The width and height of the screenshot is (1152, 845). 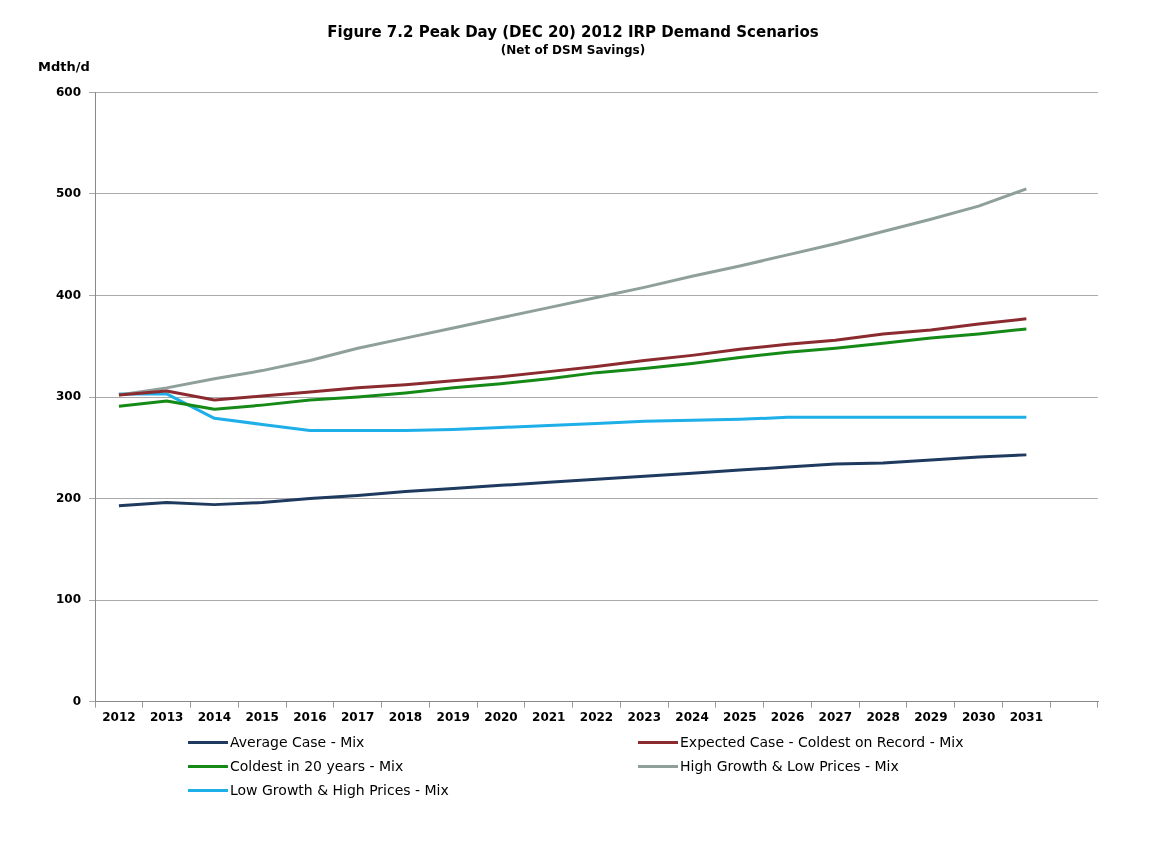 I want to click on legend-label: Average Case - Mix, so click(x=297, y=742).